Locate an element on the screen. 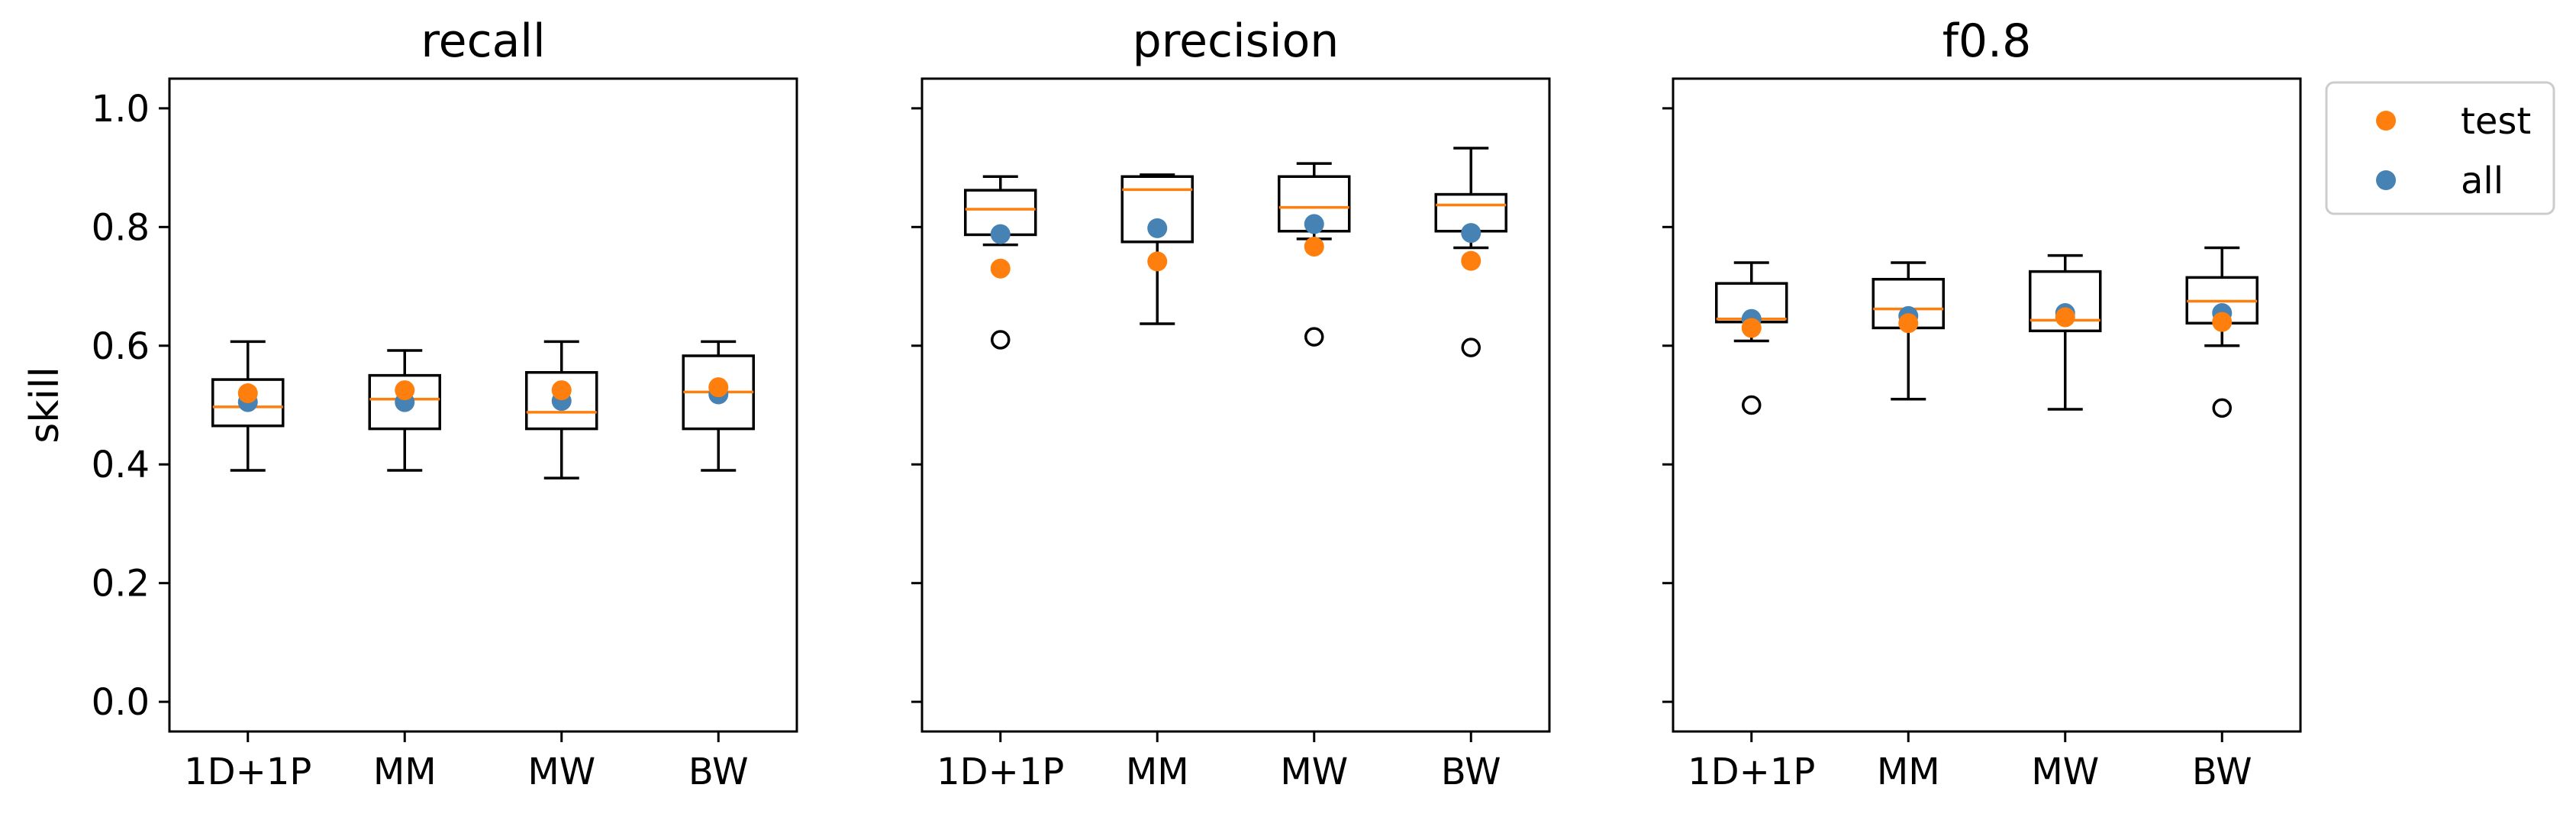 This screenshot has width=2576, height=817. y-tick-label: 0.8 is located at coordinates (121, 228).